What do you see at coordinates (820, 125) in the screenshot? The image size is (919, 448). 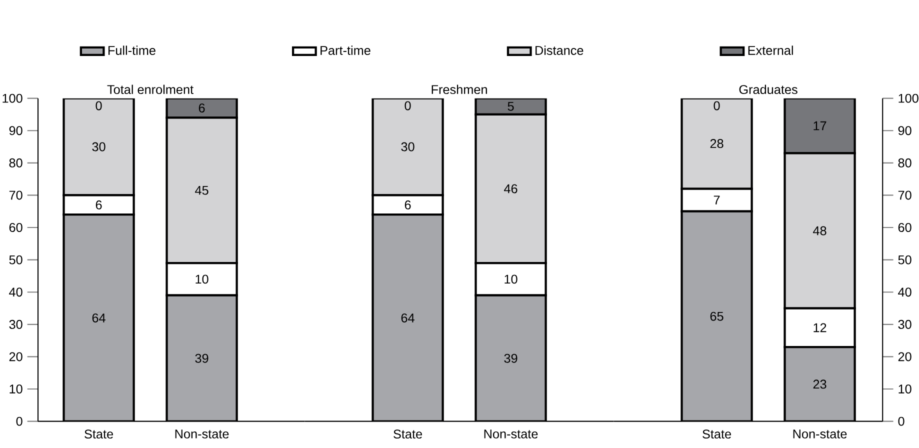 I see `data-label: 17` at bounding box center [820, 125].